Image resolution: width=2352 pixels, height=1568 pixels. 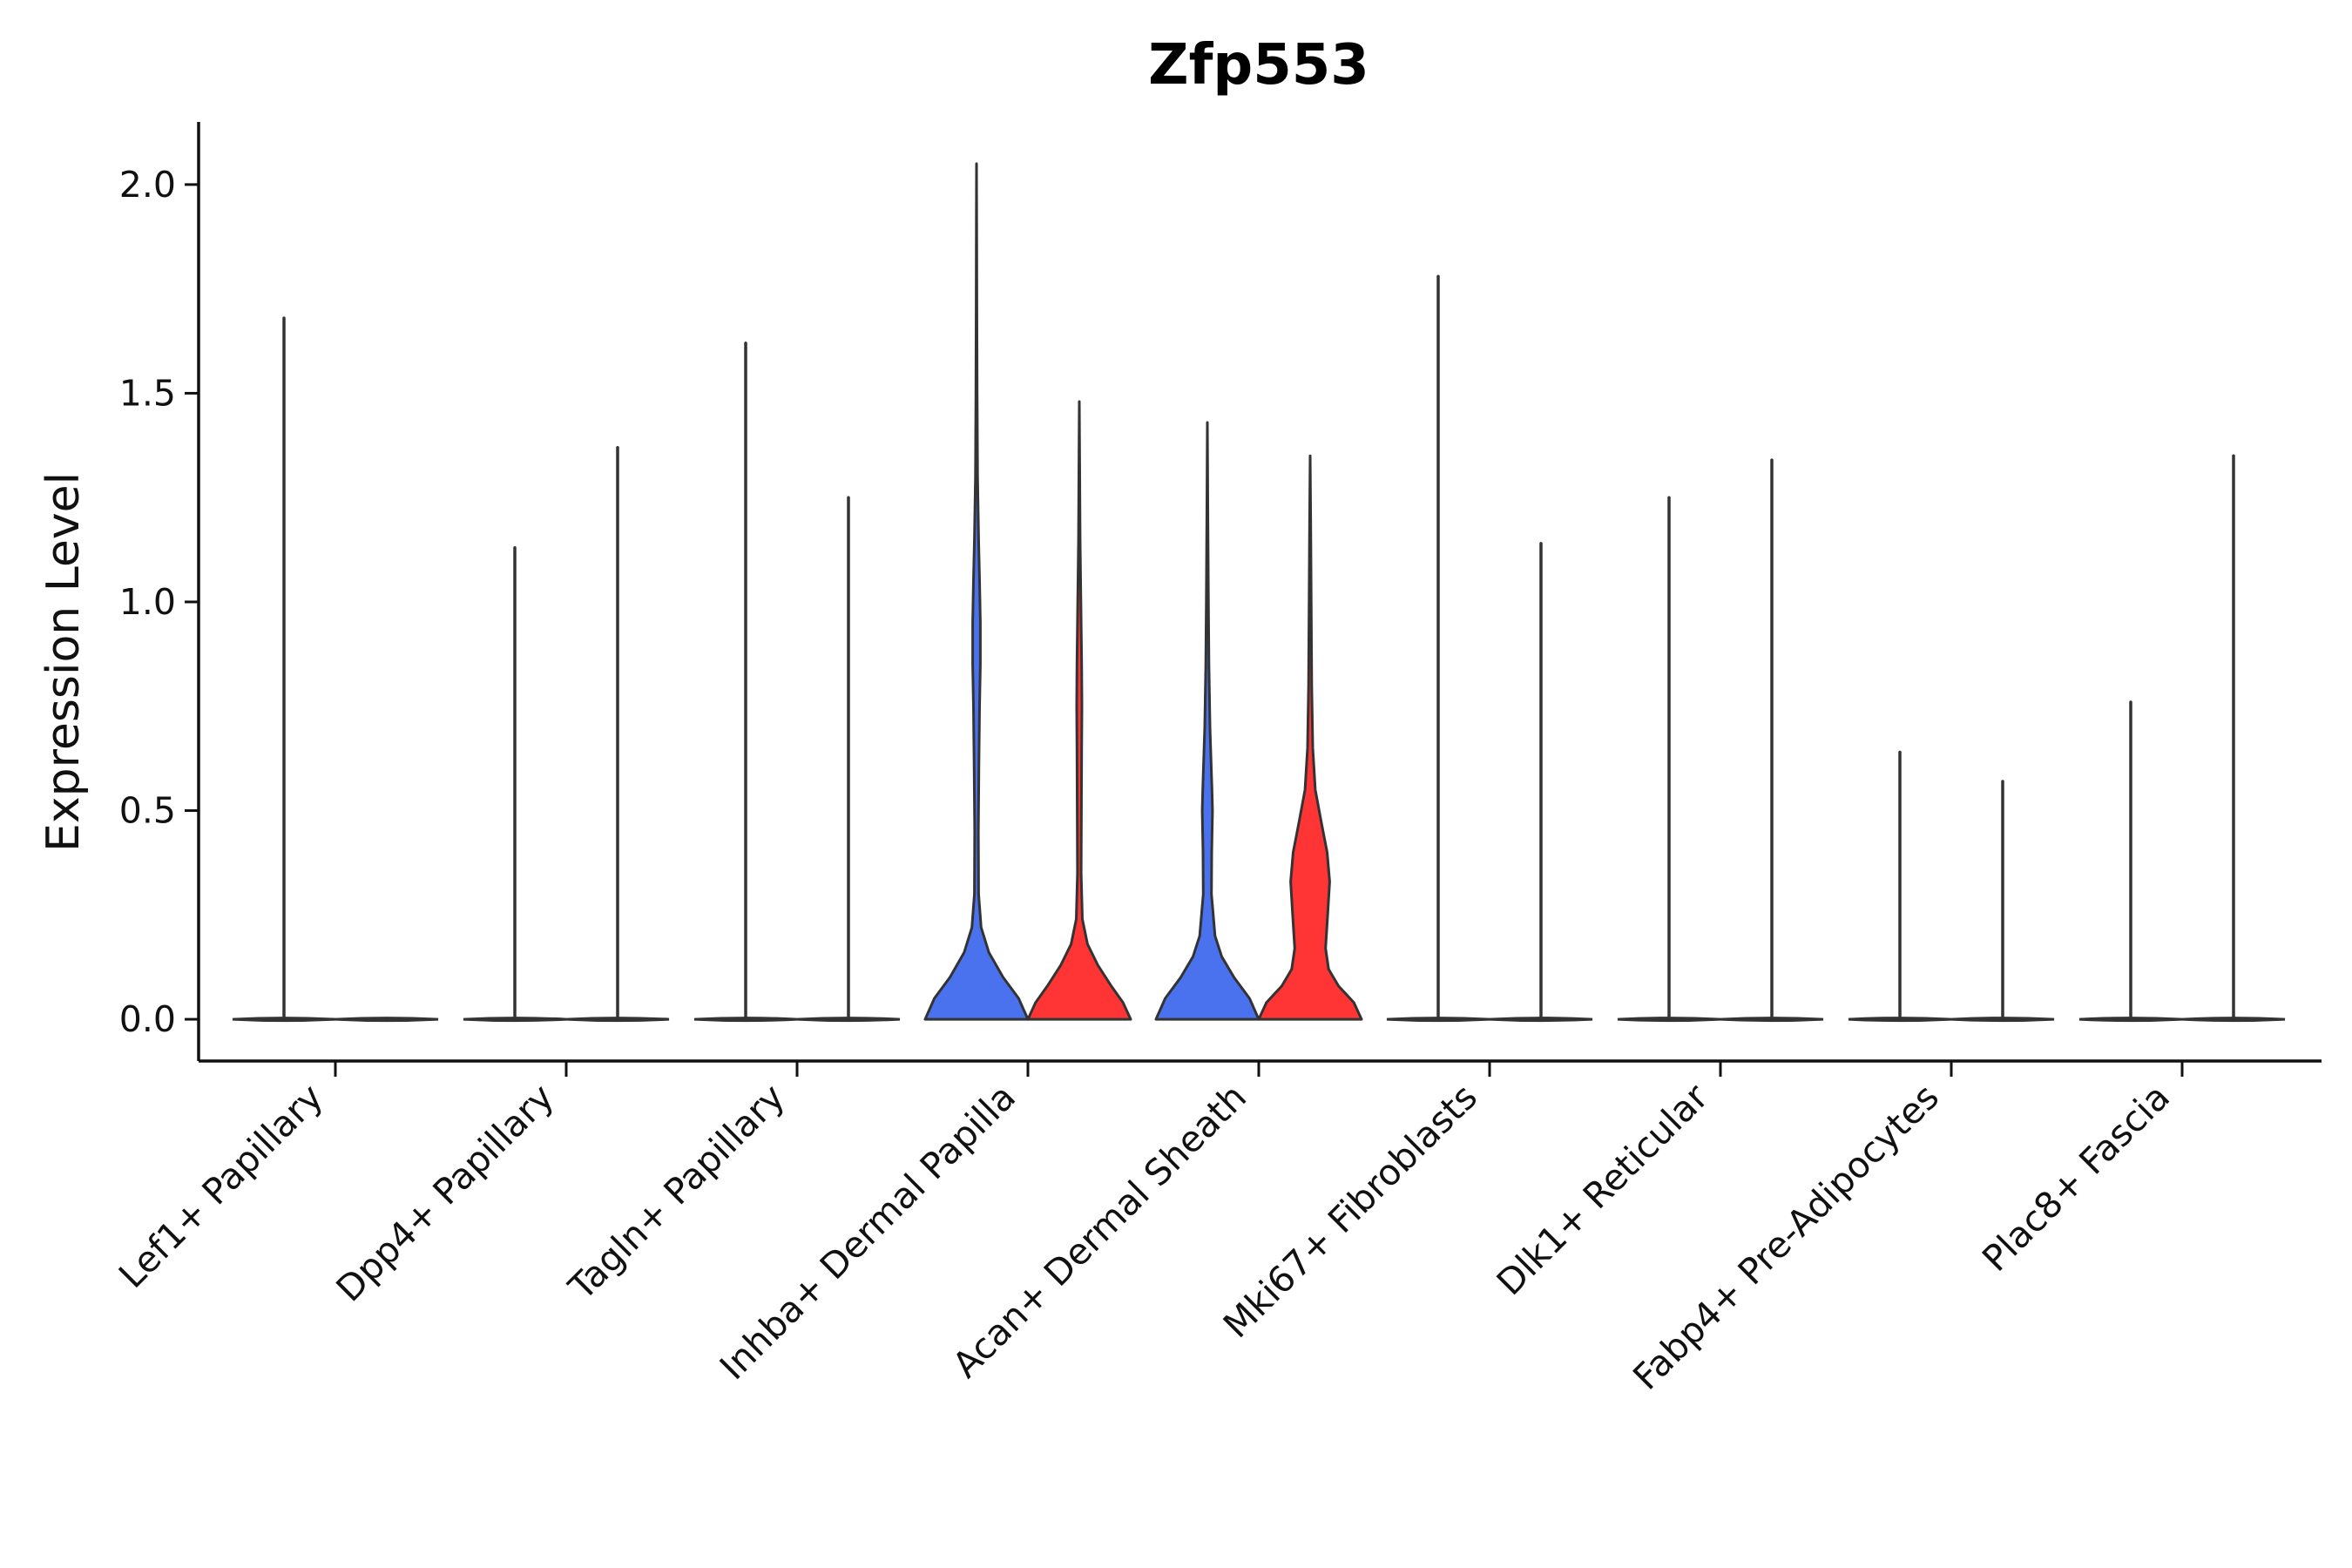 What do you see at coordinates (445, 1192) in the screenshot?
I see `x-tick-label: Dpp4+ Papillary` at bounding box center [445, 1192].